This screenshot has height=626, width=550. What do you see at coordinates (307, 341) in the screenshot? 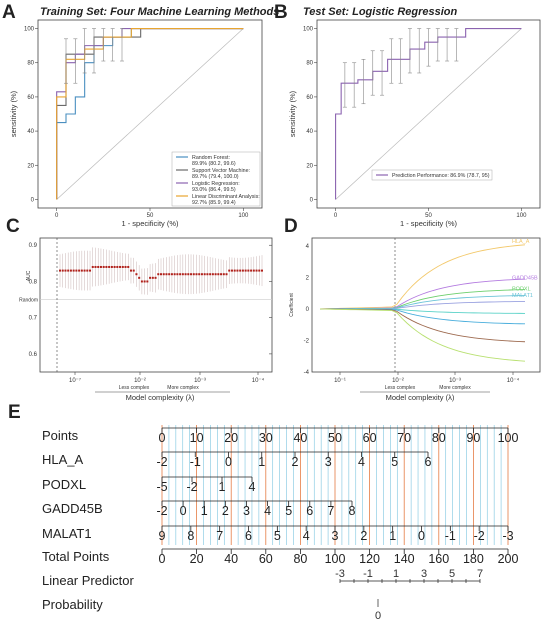
I see `y-tick-label: -2` at bounding box center [307, 341].